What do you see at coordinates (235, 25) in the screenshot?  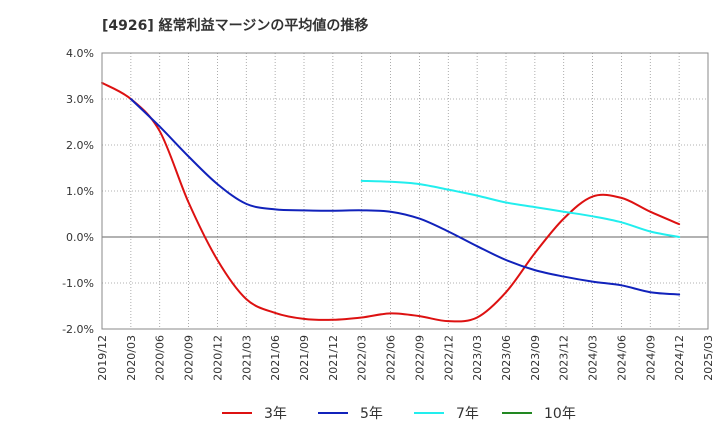 I see `chart-title: [4926] 経常利益マージンの平均値の推移` at bounding box center [235, 25].